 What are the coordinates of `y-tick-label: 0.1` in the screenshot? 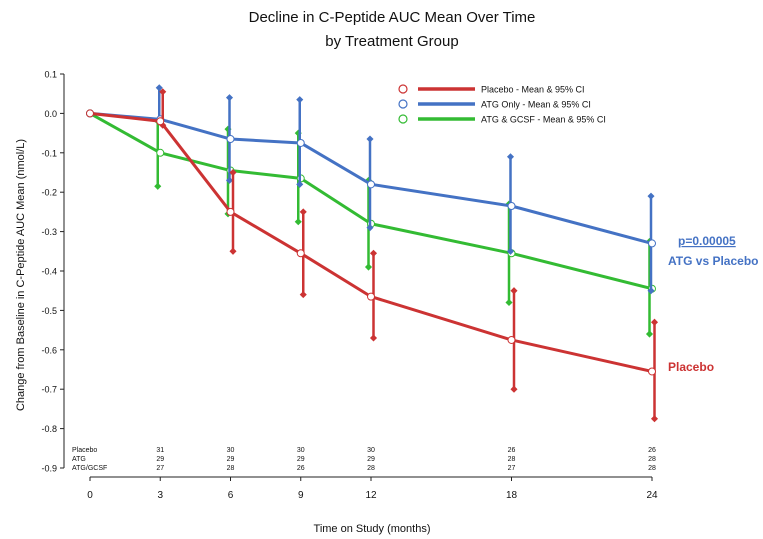 It's located at (50, 75).